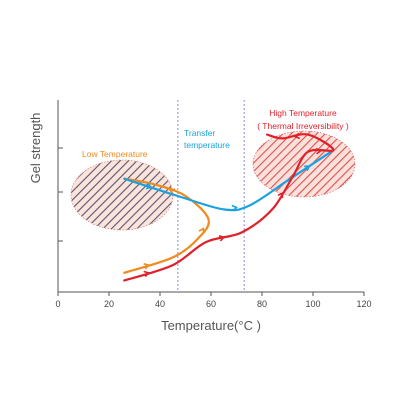 The height and width of the screenshot is (400, 400). Describe the element at coordinates (35, 148) in the screenshot. I see `y-axis-label: Gel strength` at that location.